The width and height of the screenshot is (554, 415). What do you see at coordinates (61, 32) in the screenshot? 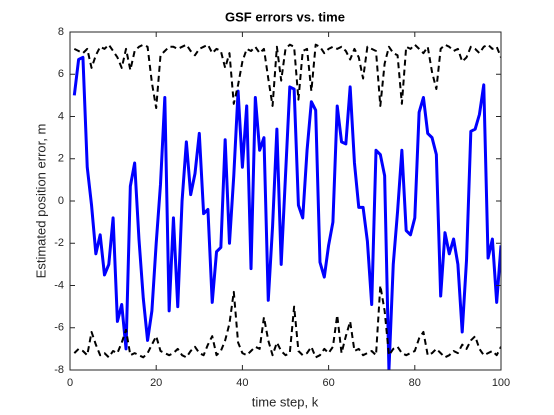
I see `y-tick-label: 8` at bounding box center [61, 32].